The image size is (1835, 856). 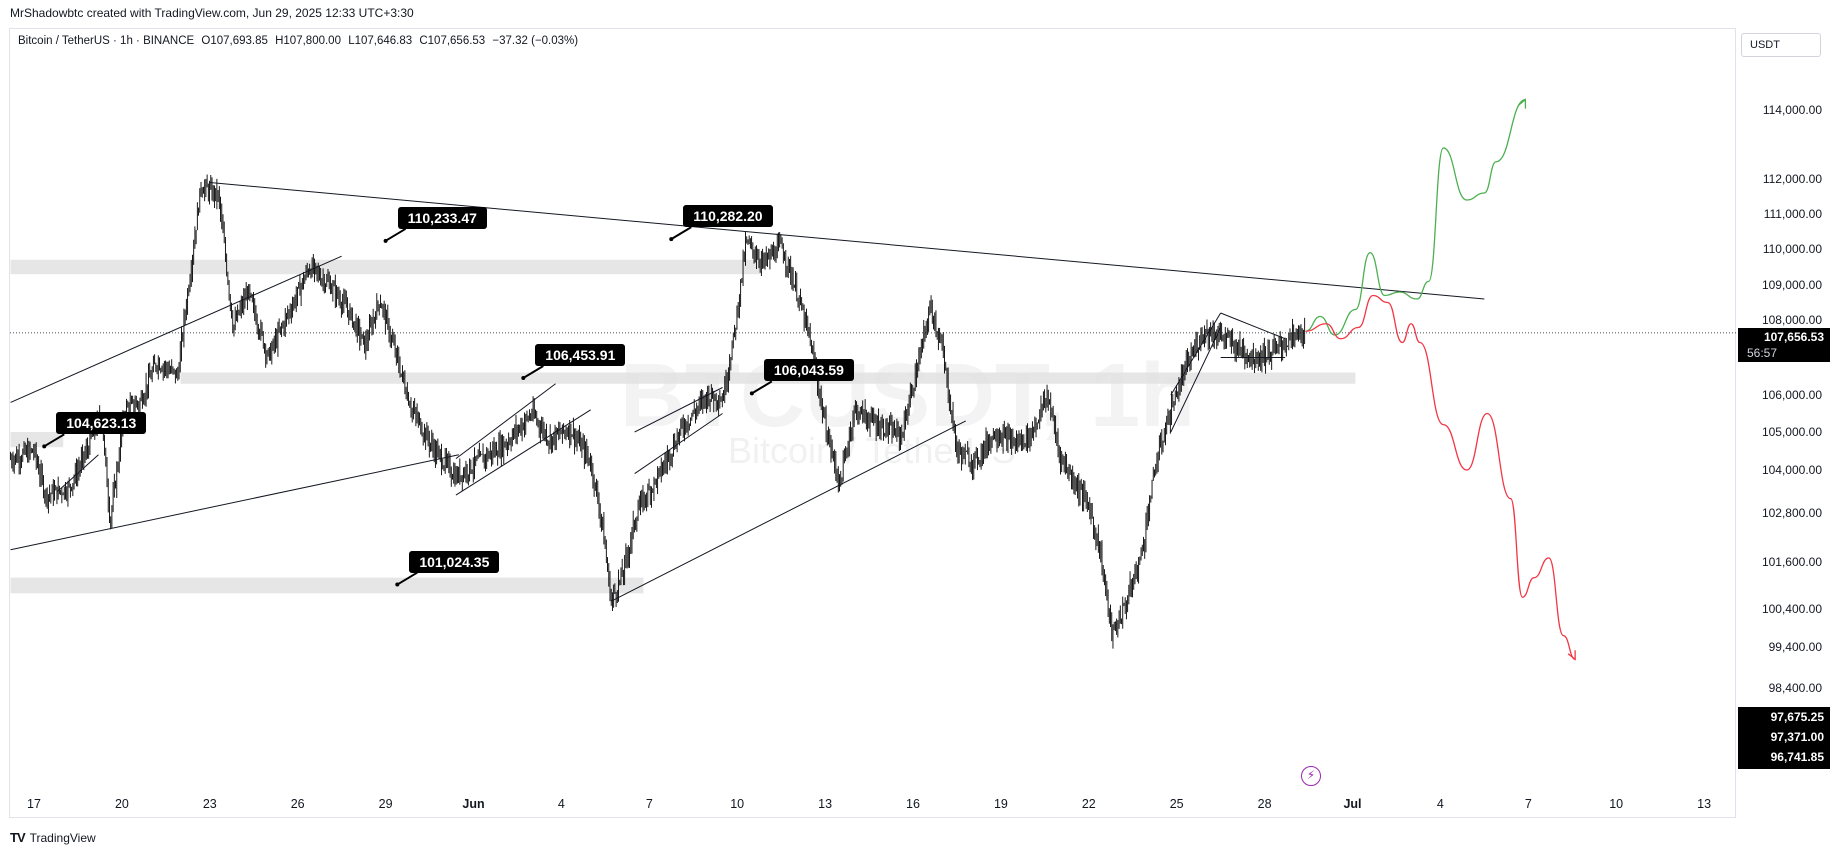 I want to click on y-tick-label: 104,000.00, so click(x=1792, y=470).